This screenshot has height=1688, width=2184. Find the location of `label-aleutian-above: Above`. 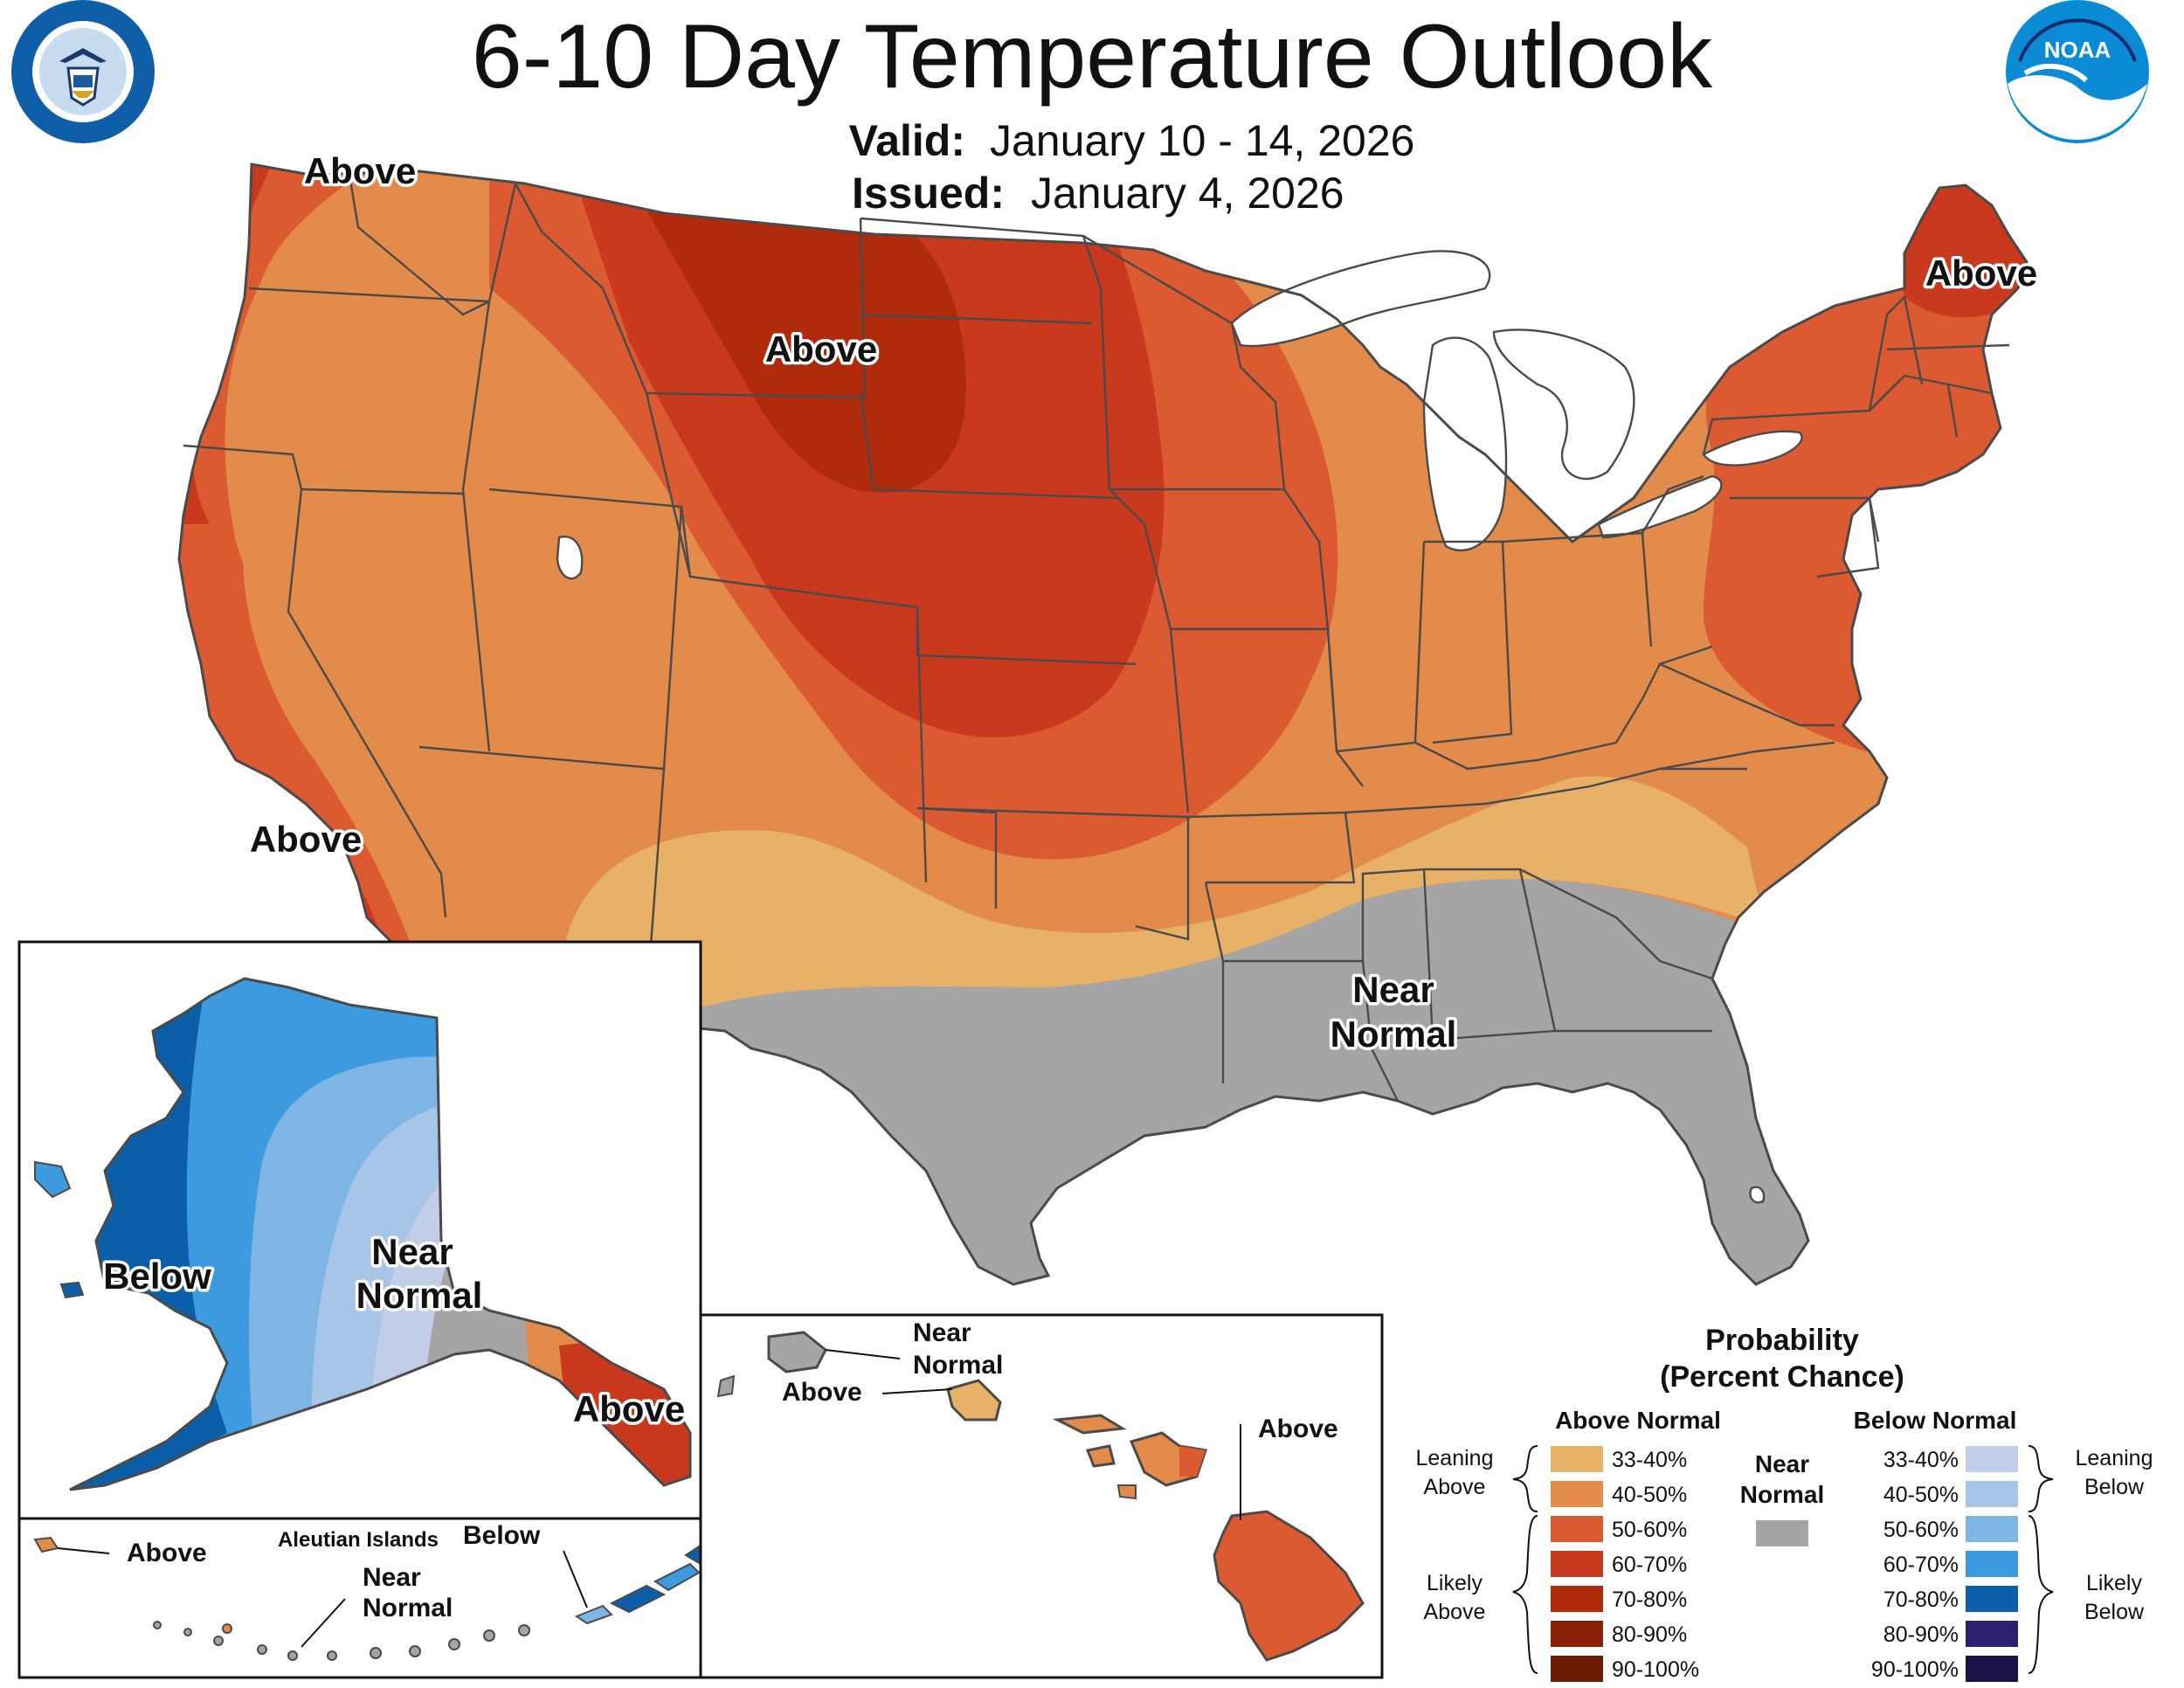

label-aleutian-above: Above is located at coordinates (167, 1553).